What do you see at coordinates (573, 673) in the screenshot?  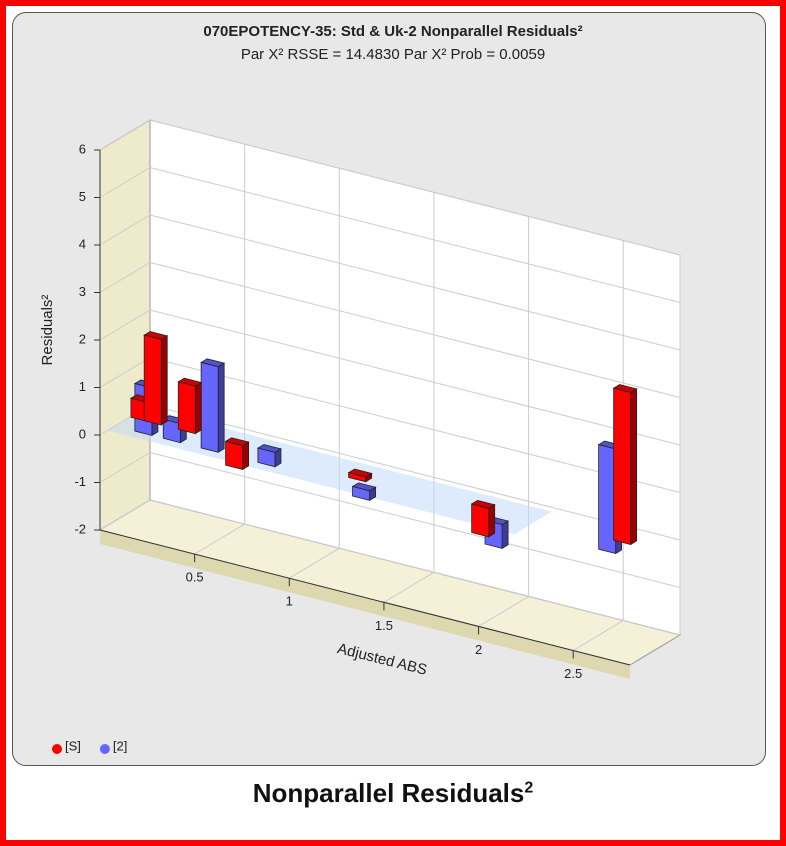 I see `x-tick-label: 2.5` at bounding box center [573, 673].